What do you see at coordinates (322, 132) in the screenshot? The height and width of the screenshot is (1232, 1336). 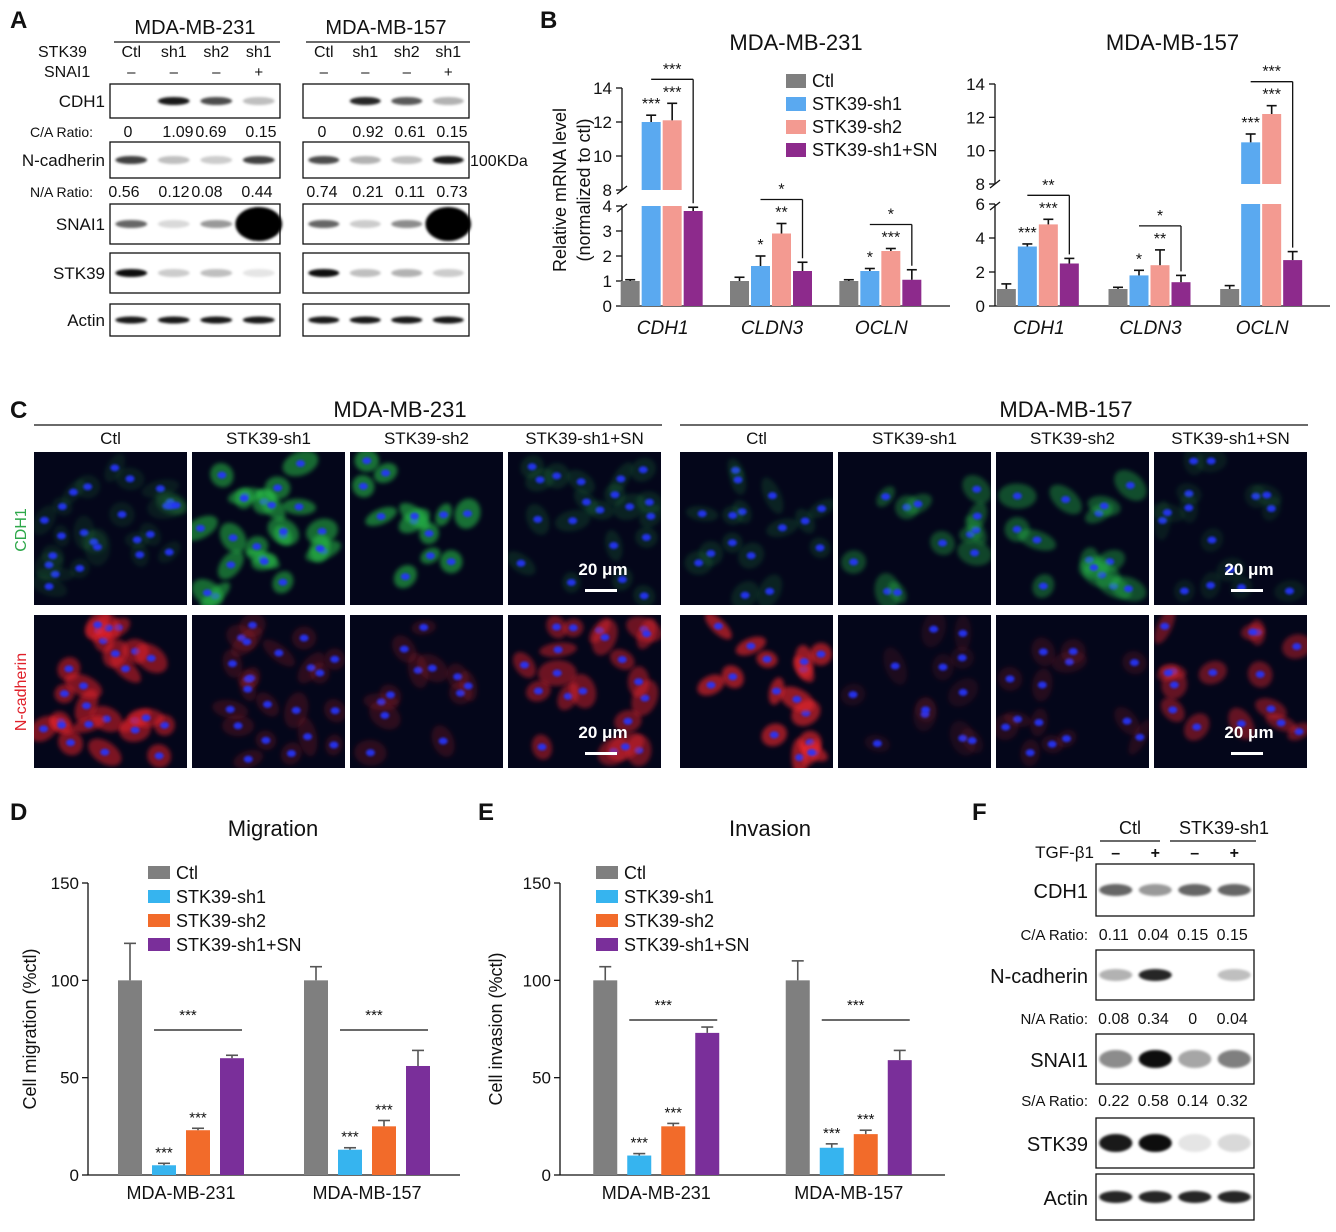 I see `ca-ratio-value: 0` at bounding box center [322, 132].